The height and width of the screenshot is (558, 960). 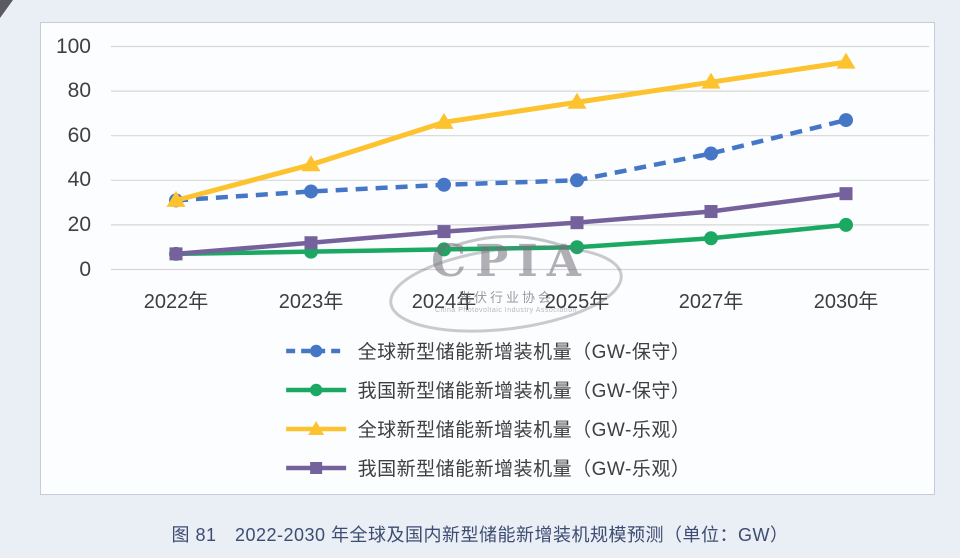 I want to click on x-tick-label: 2024年, so click(x=444, y=302).